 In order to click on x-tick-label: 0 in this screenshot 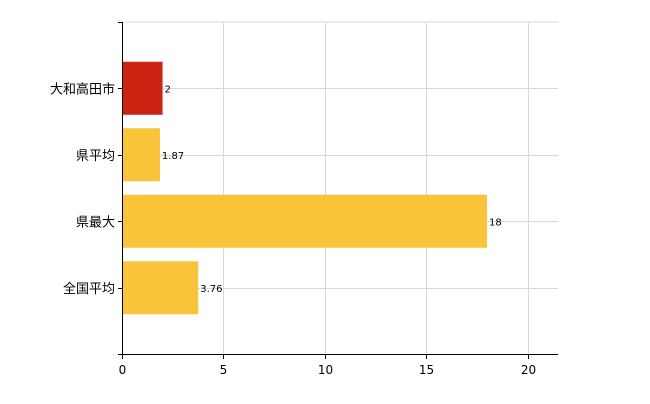, I will do `click(123, 370)`.